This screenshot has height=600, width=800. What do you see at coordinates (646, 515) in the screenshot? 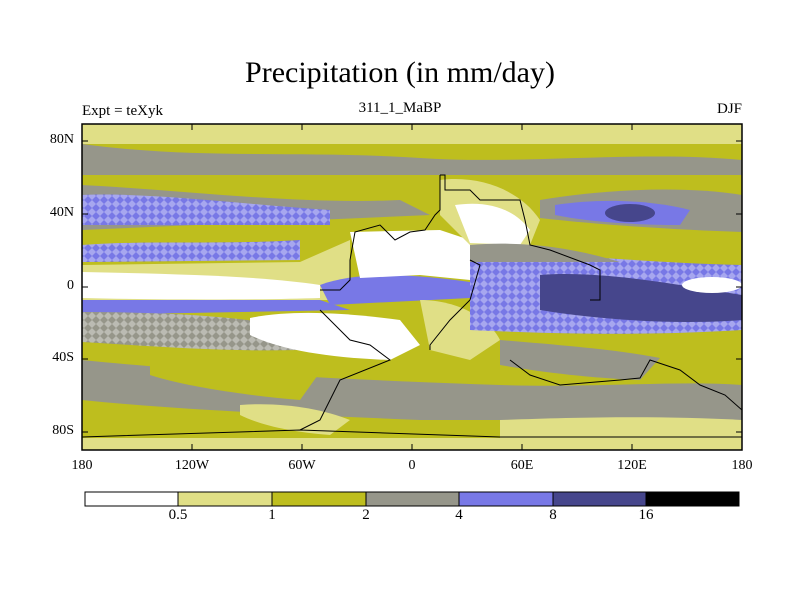
I see `colorbar-level: 16` at bounding box center [646, 515].